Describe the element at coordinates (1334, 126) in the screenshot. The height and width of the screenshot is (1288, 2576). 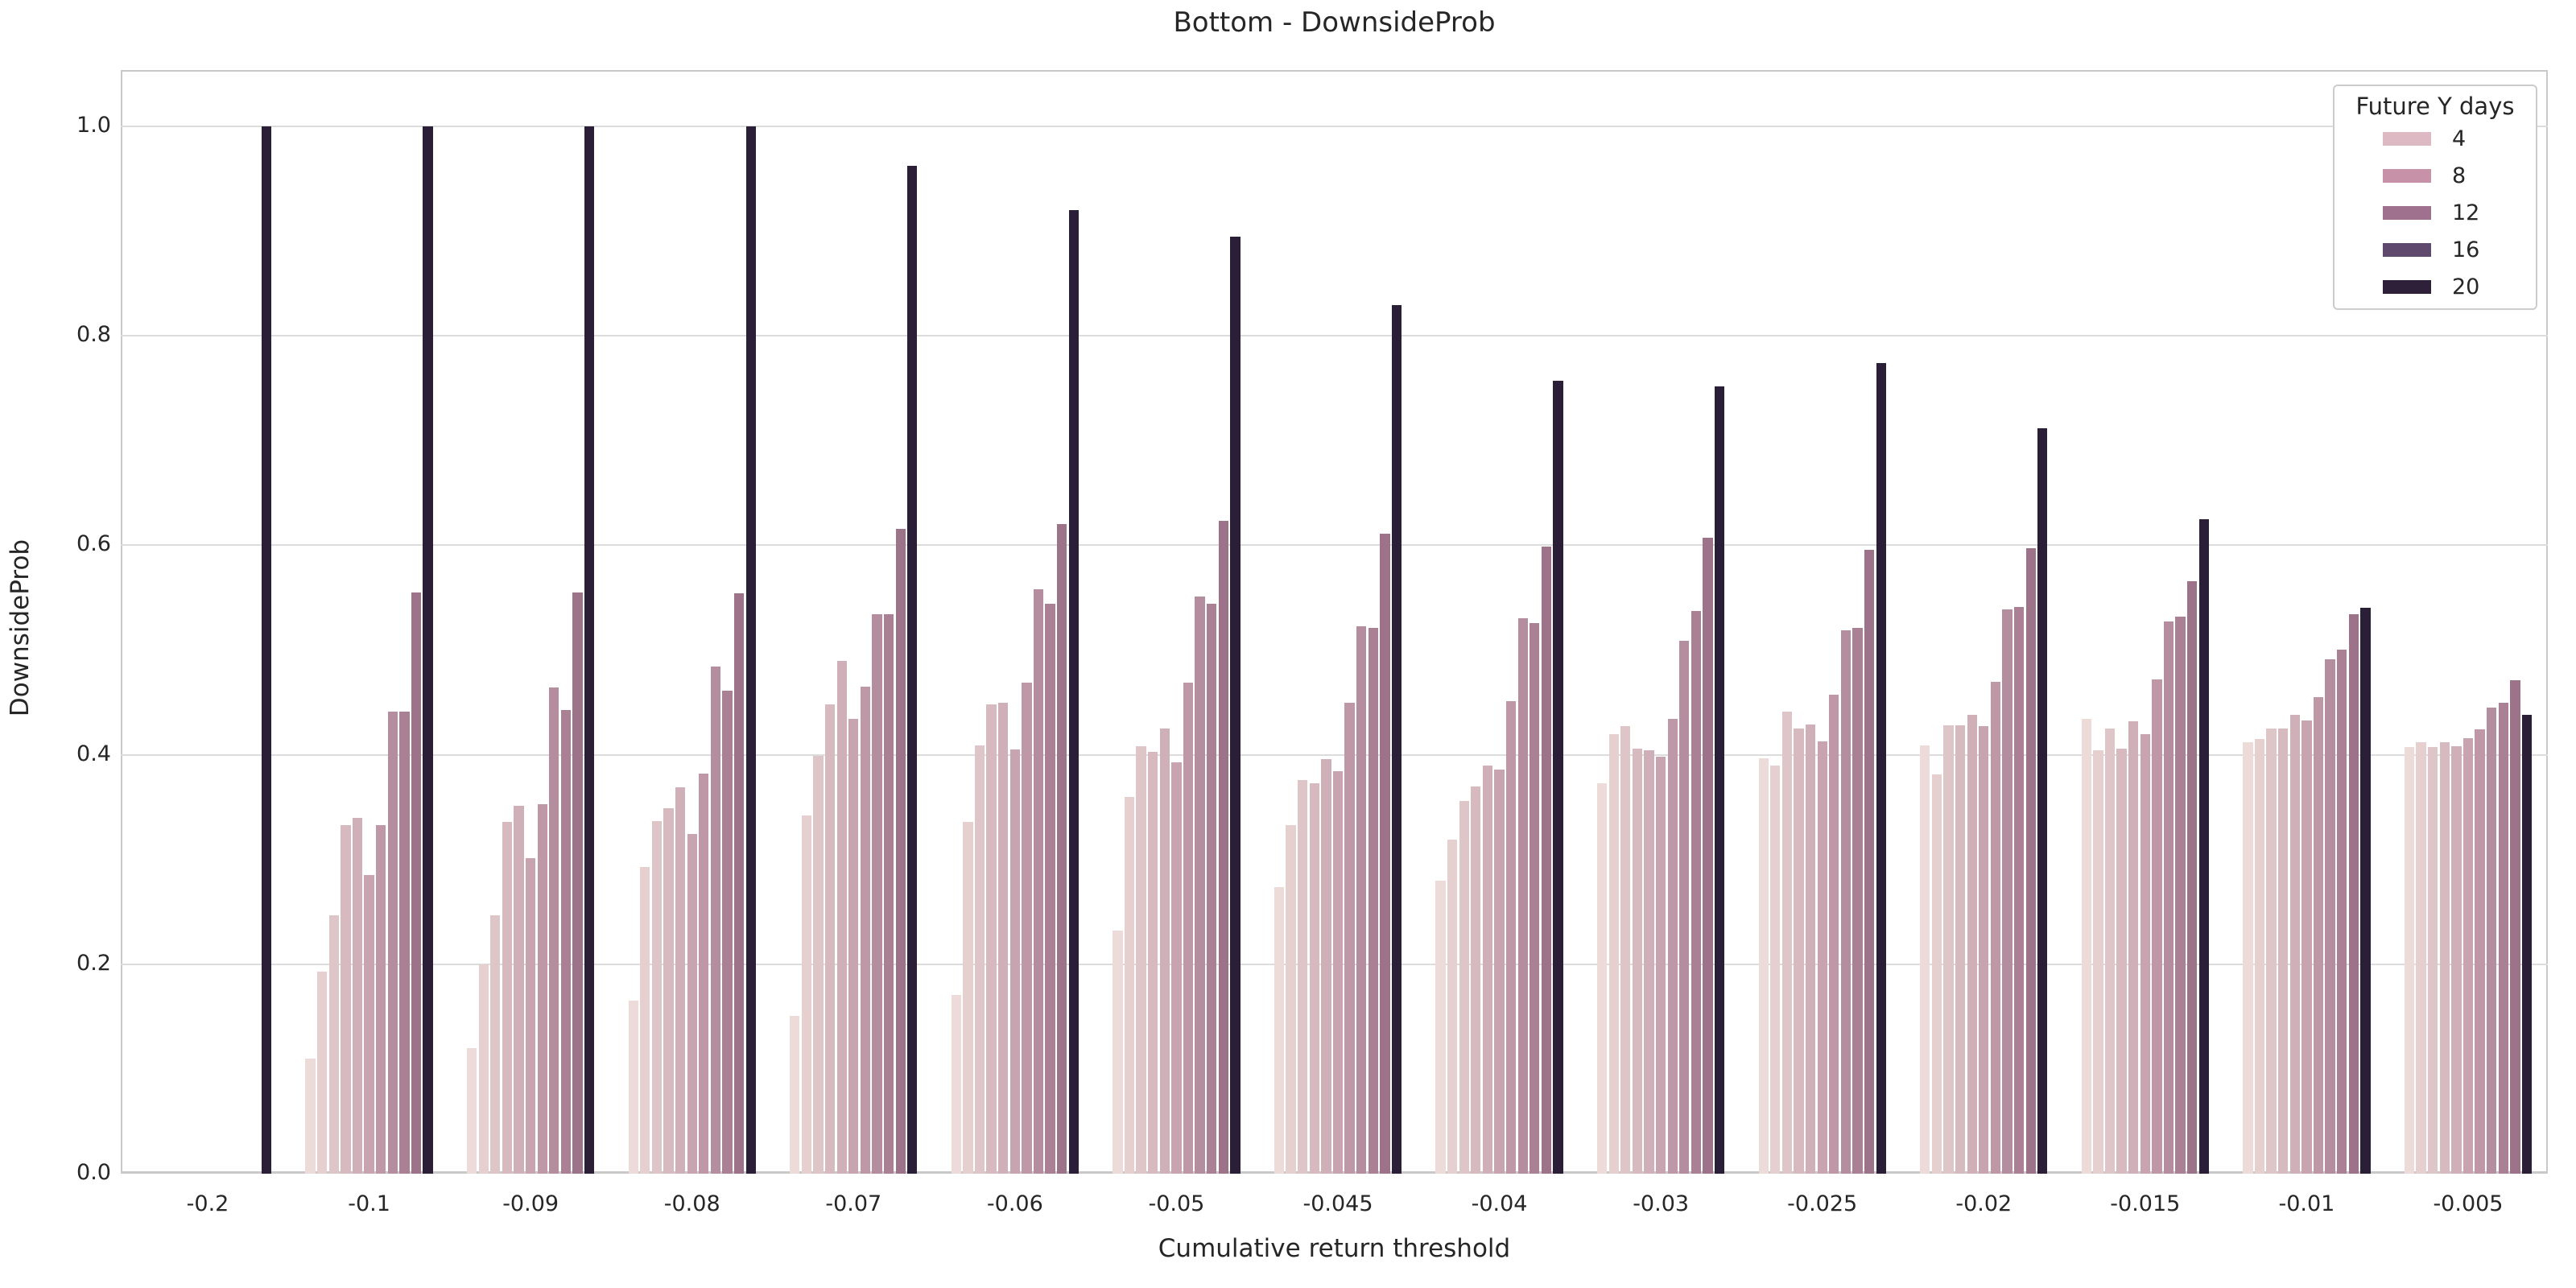
I see `gridline` at that location.